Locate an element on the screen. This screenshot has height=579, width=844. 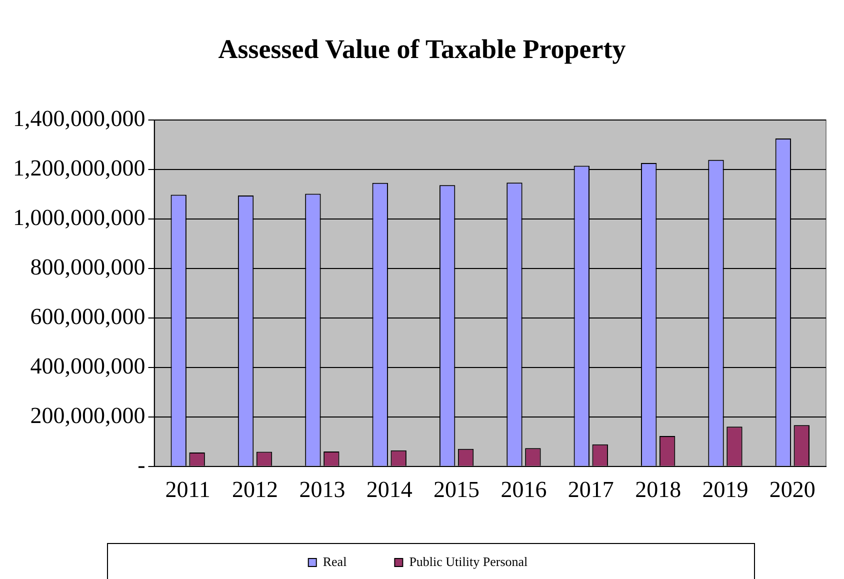
y-tick-label: 400,000,000 is located at coordinates (88, 365).